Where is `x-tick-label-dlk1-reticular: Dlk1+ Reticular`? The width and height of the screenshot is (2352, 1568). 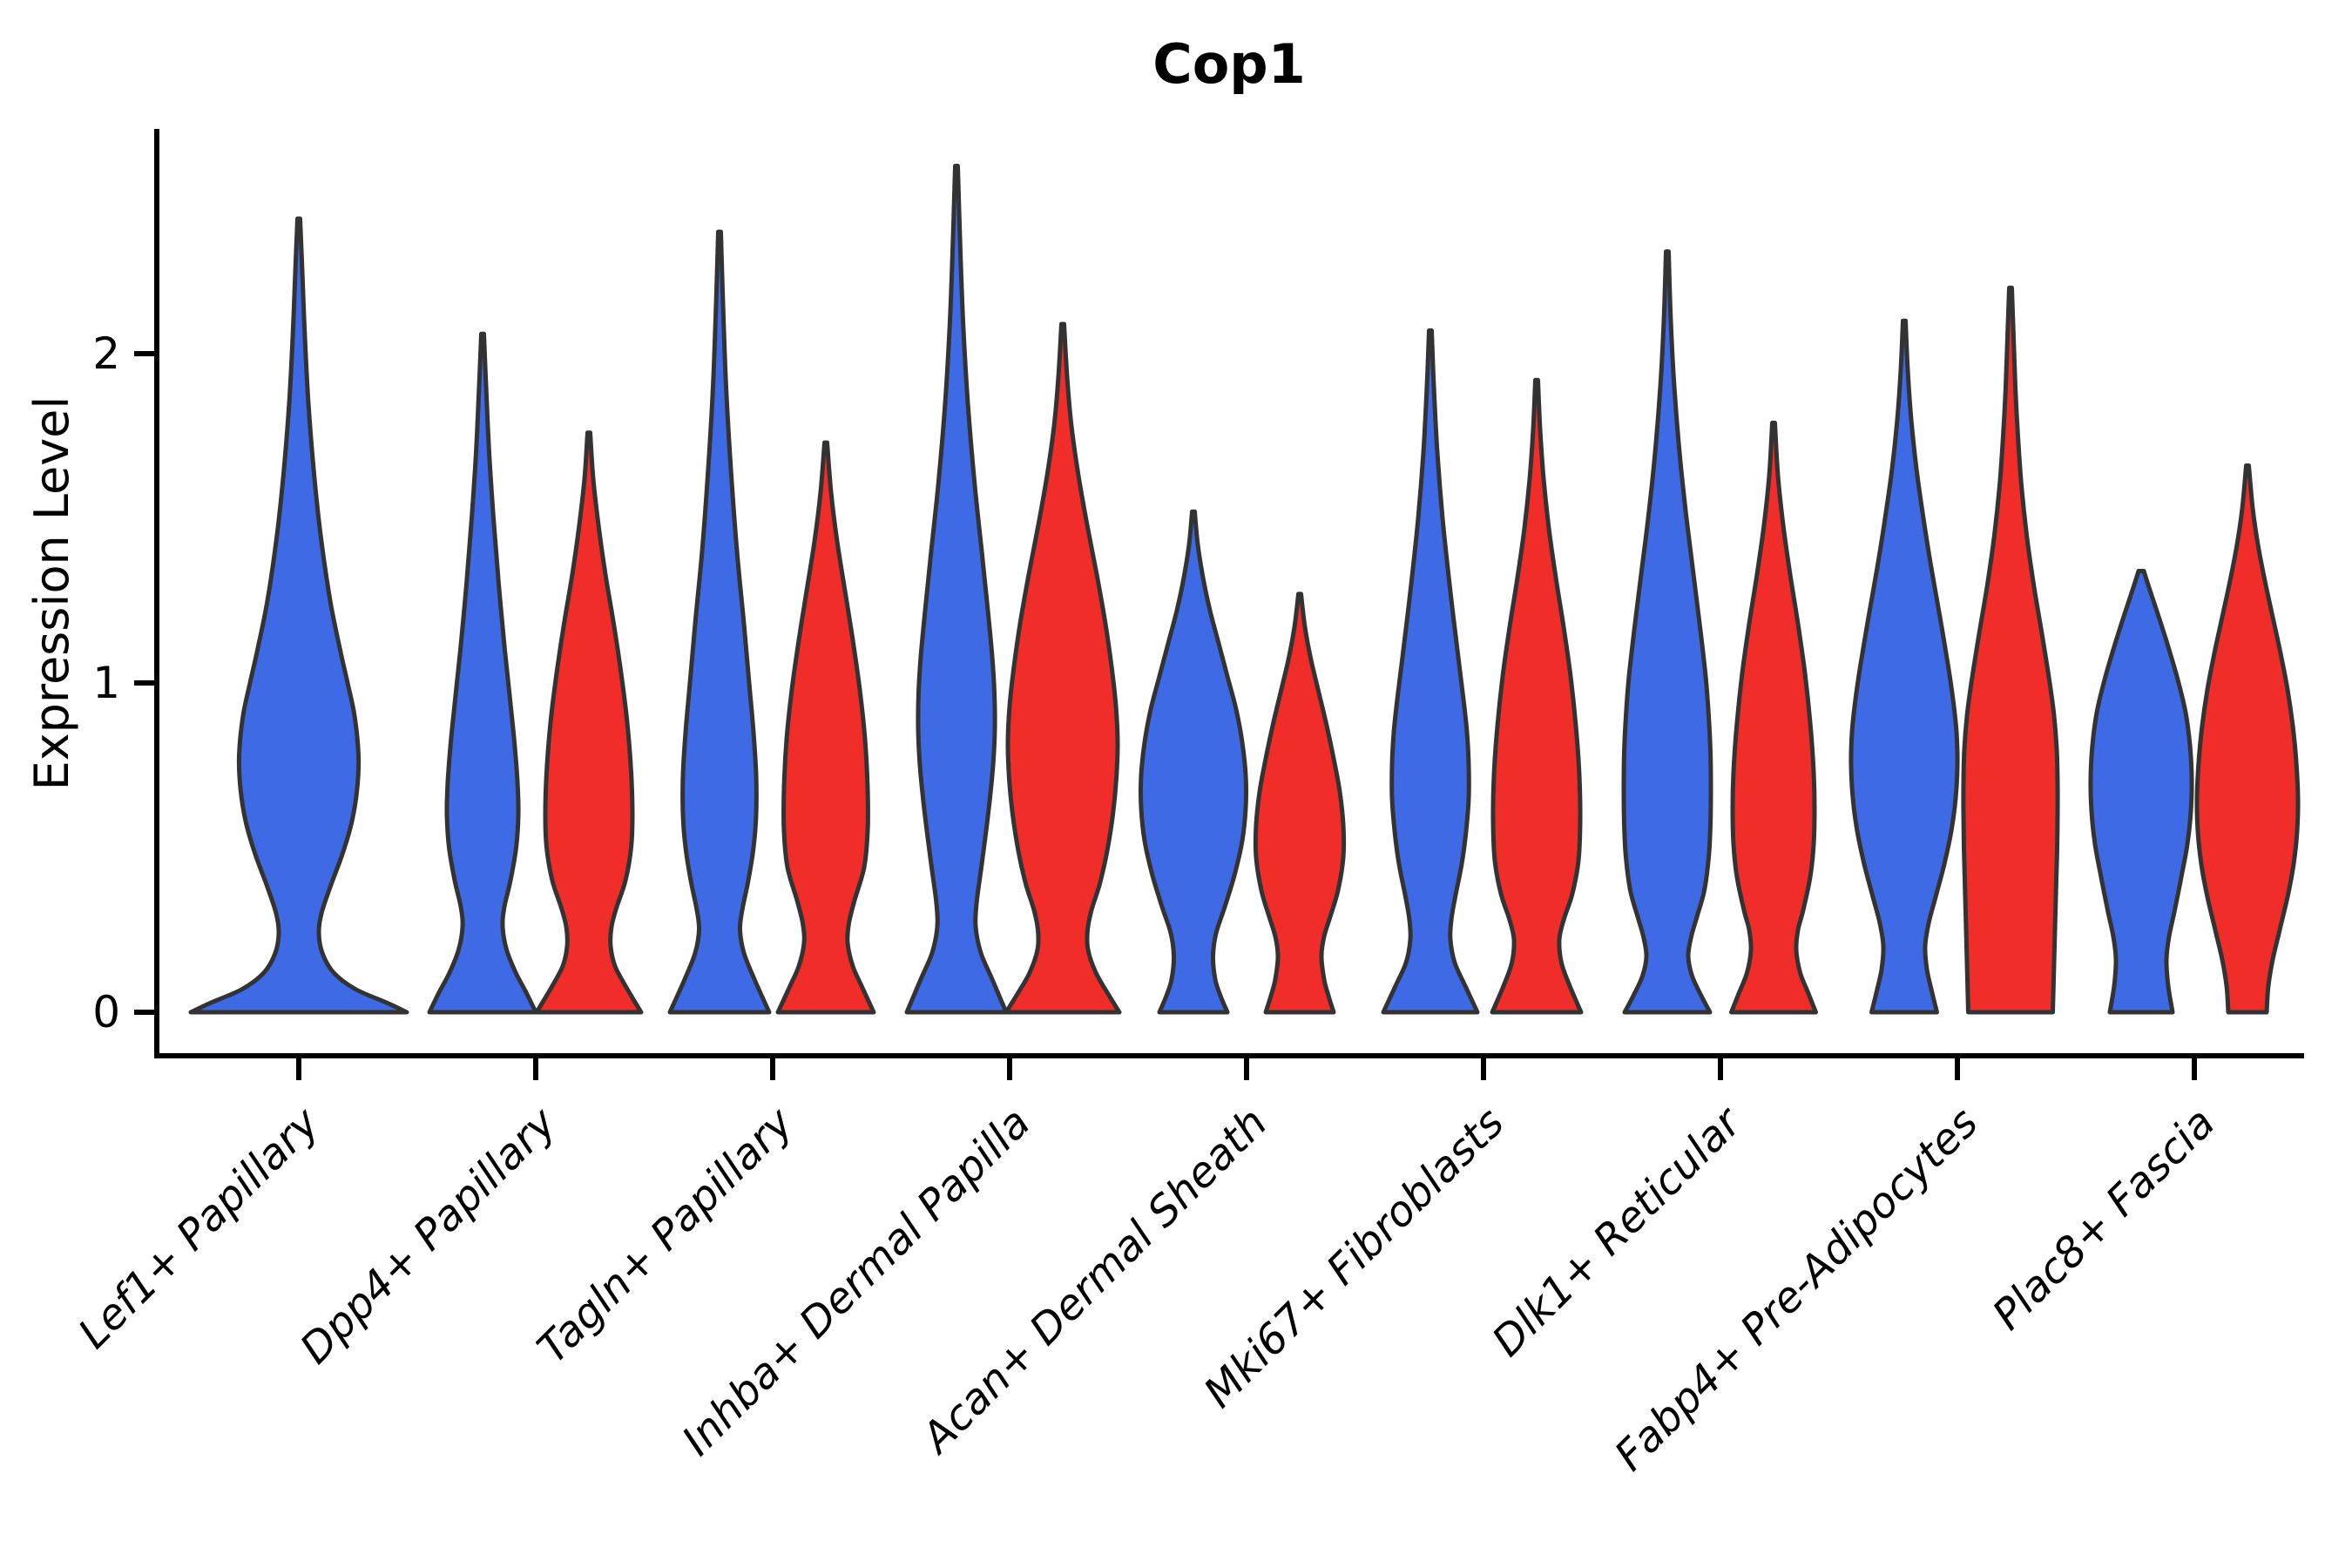 x-tick-label-dlk1-reticular: Dlk1+ Reticular is located at coordinates (1618, 1232).